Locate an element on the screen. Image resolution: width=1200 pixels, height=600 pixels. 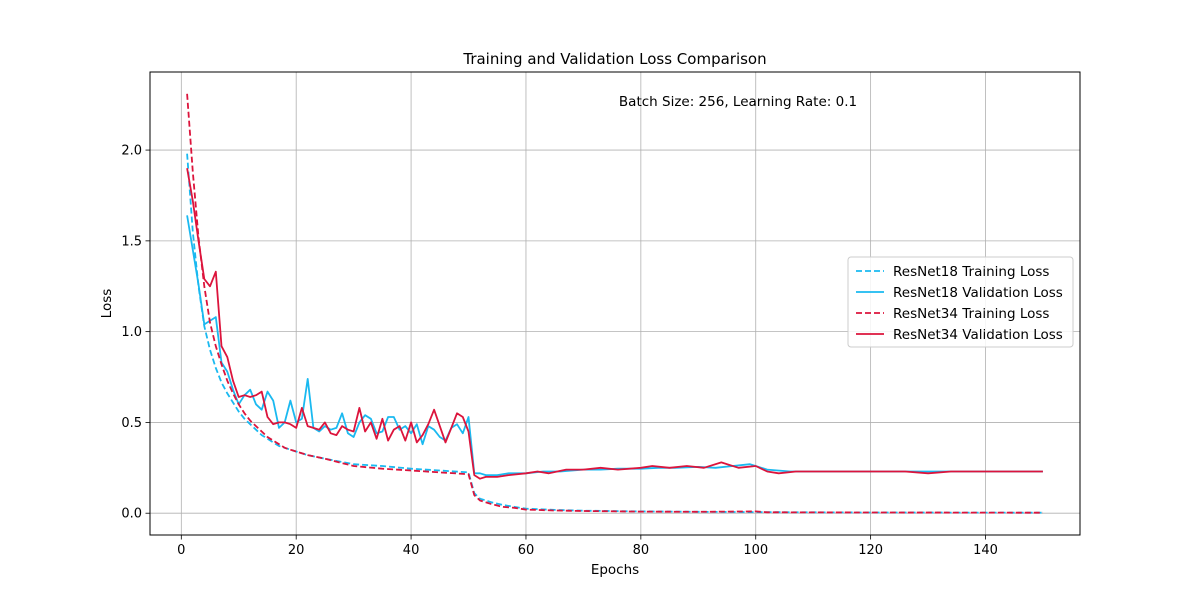
y-axis-label: Loss is located at coordinates (107, 304).